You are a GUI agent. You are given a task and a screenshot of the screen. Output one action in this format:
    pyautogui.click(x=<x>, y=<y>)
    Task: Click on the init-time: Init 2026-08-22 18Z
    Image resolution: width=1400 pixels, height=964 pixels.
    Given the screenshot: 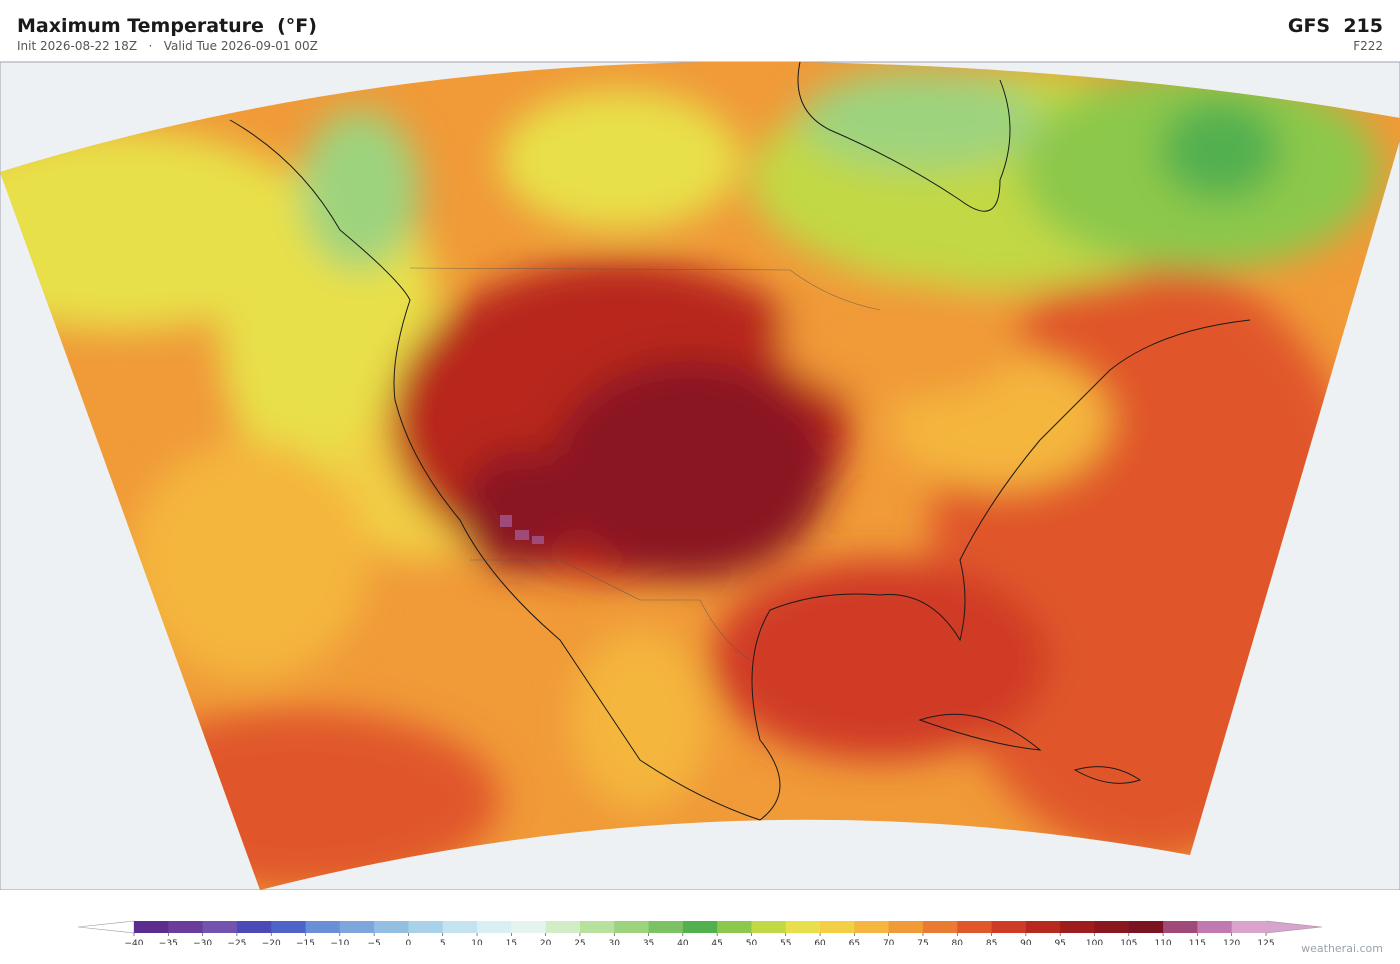 What is the action you would take?
    pyautogui.click(x=77, y=46)
    